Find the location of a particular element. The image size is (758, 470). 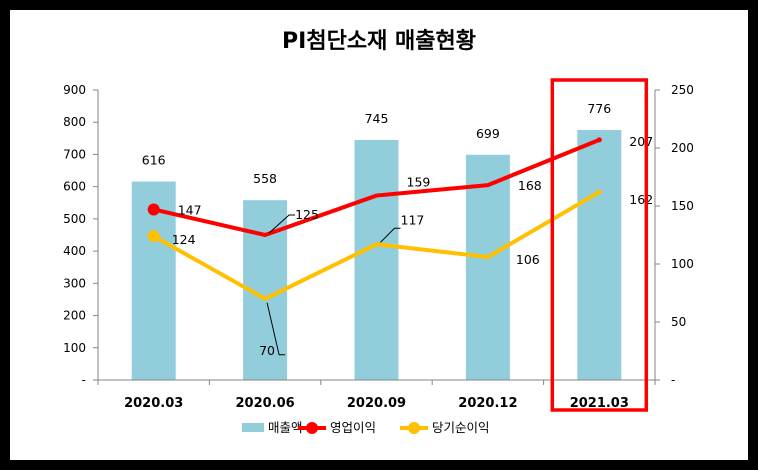

line-value-label: 168 is located at coordinates (530, 185).